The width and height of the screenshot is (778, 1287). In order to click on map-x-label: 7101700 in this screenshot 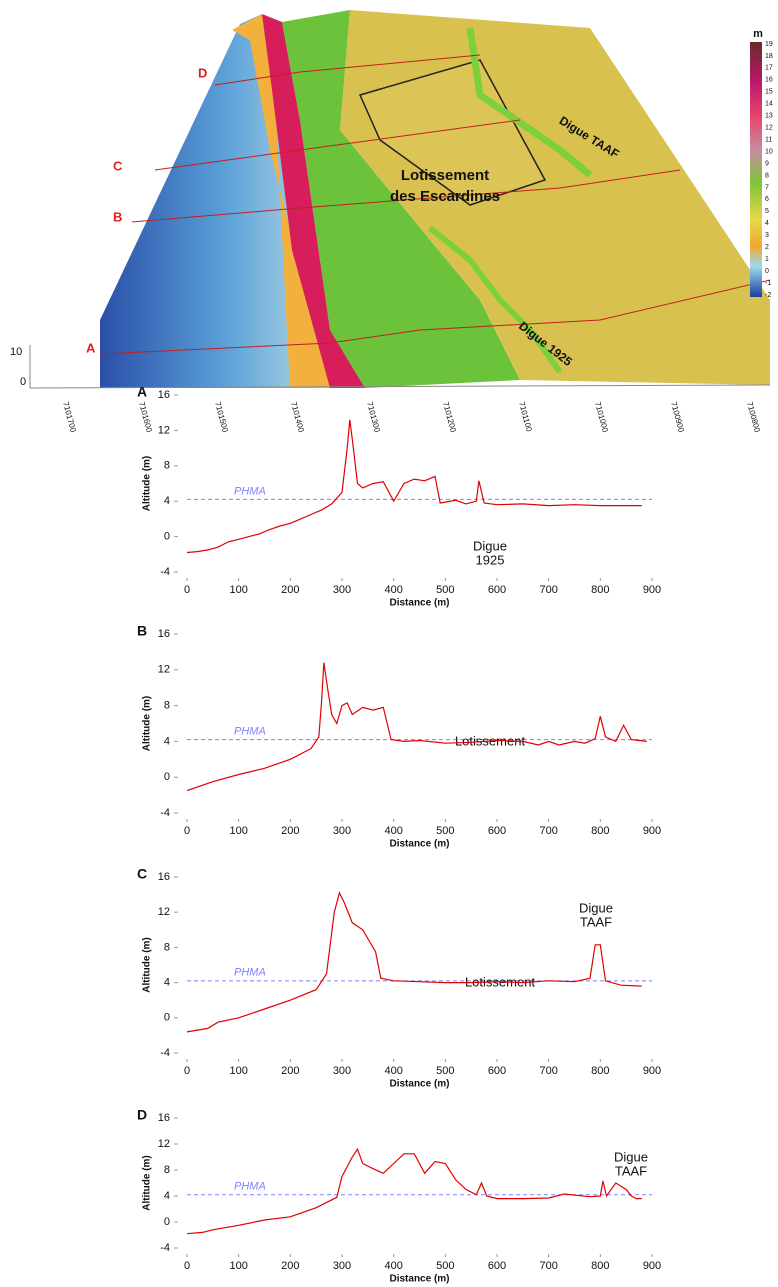, I will do `click(69, 417)`.